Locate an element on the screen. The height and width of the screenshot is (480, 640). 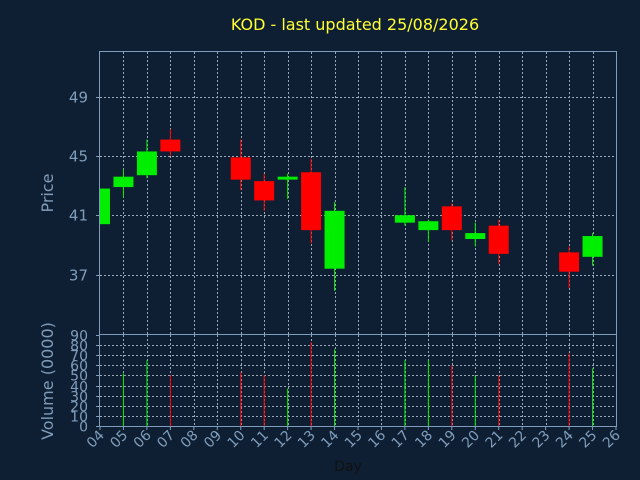
x-tick-label: 21 is located at coordinates (495, 440).